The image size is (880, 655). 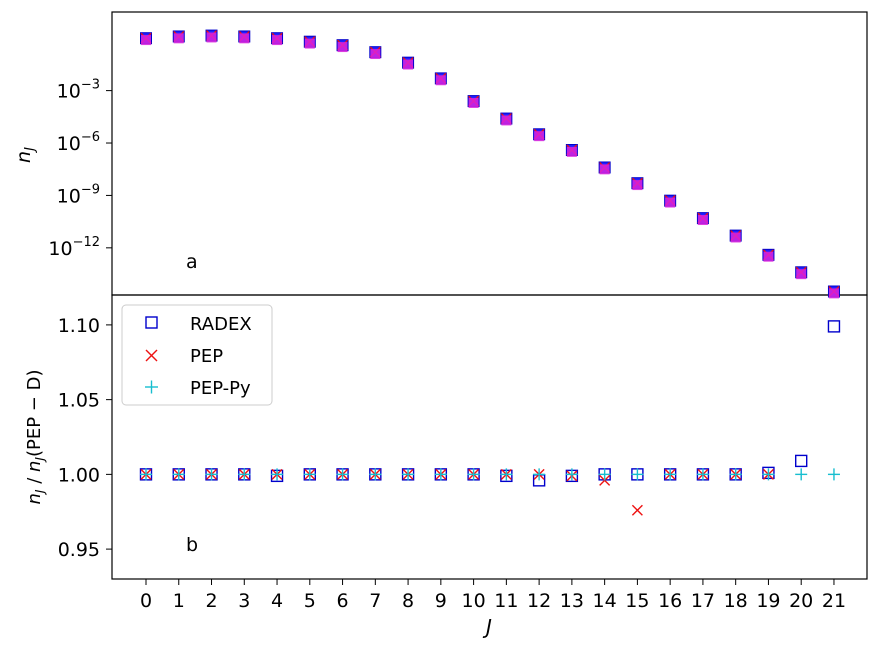 I want to click on x-tick-label: 0, so click(x=146, y=601).